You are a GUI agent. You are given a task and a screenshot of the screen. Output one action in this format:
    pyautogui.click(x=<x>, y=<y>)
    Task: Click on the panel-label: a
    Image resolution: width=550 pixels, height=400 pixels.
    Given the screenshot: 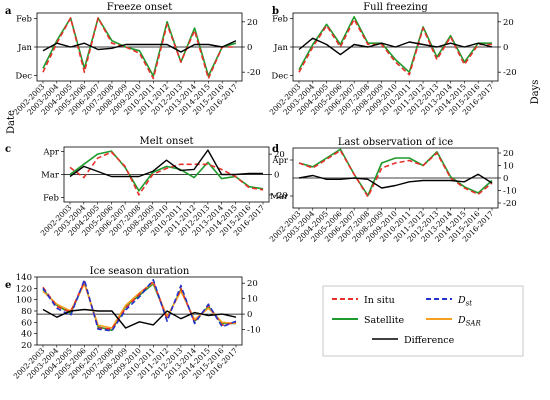 What is the action you would take?
    pyautogui.click(x=8, y=11)
    